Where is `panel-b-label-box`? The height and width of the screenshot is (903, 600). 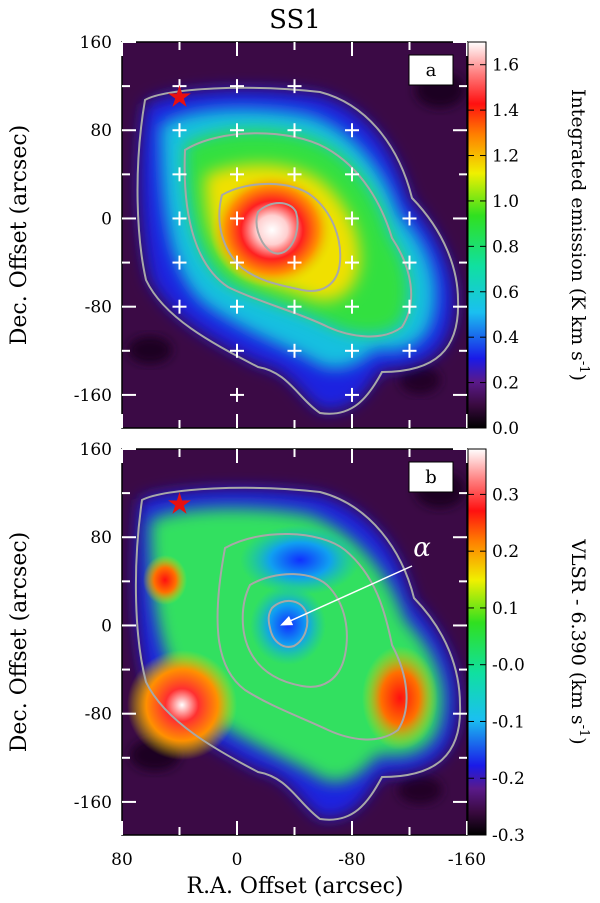 panel-b-label-box is located at coordinates (431, 477).